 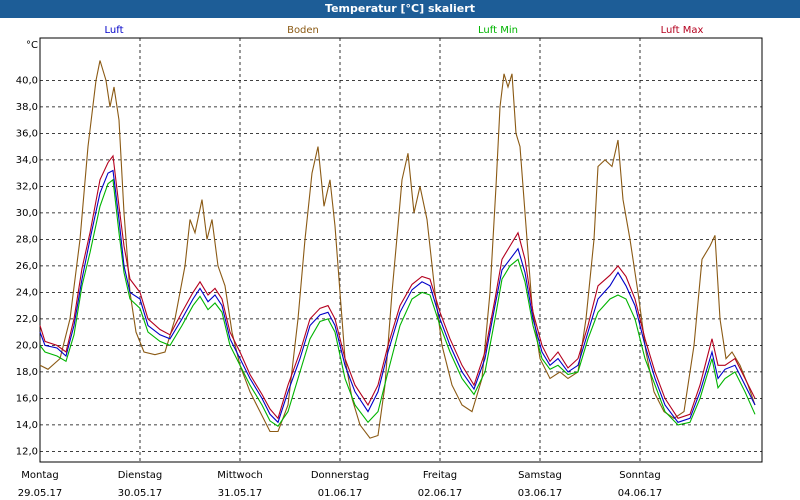 I want to click on legend-entry-luft: Luft, so click(x=114, y=30).